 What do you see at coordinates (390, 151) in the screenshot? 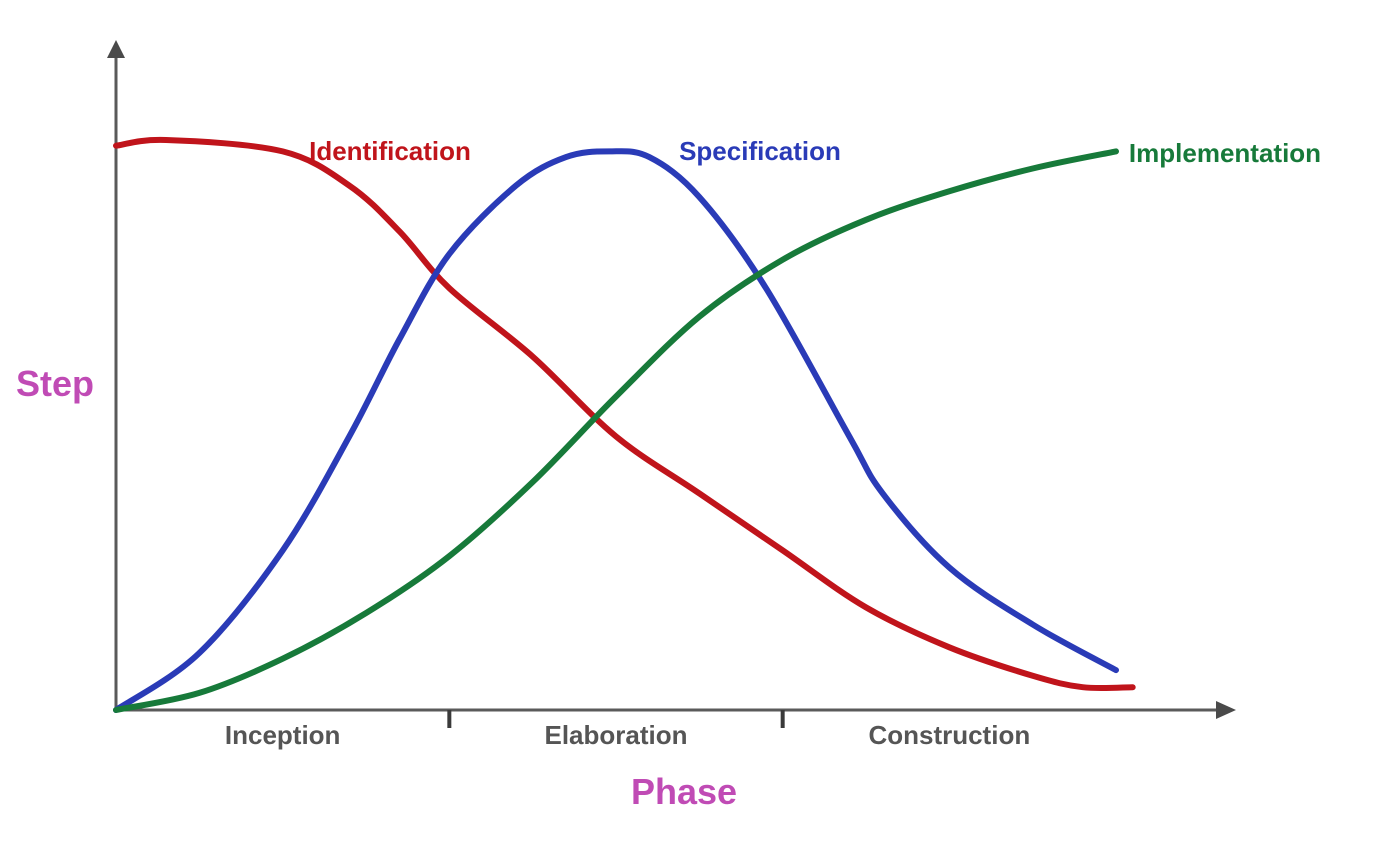
I see `series-label-identification: Identification` at bounding box center [390, 151].